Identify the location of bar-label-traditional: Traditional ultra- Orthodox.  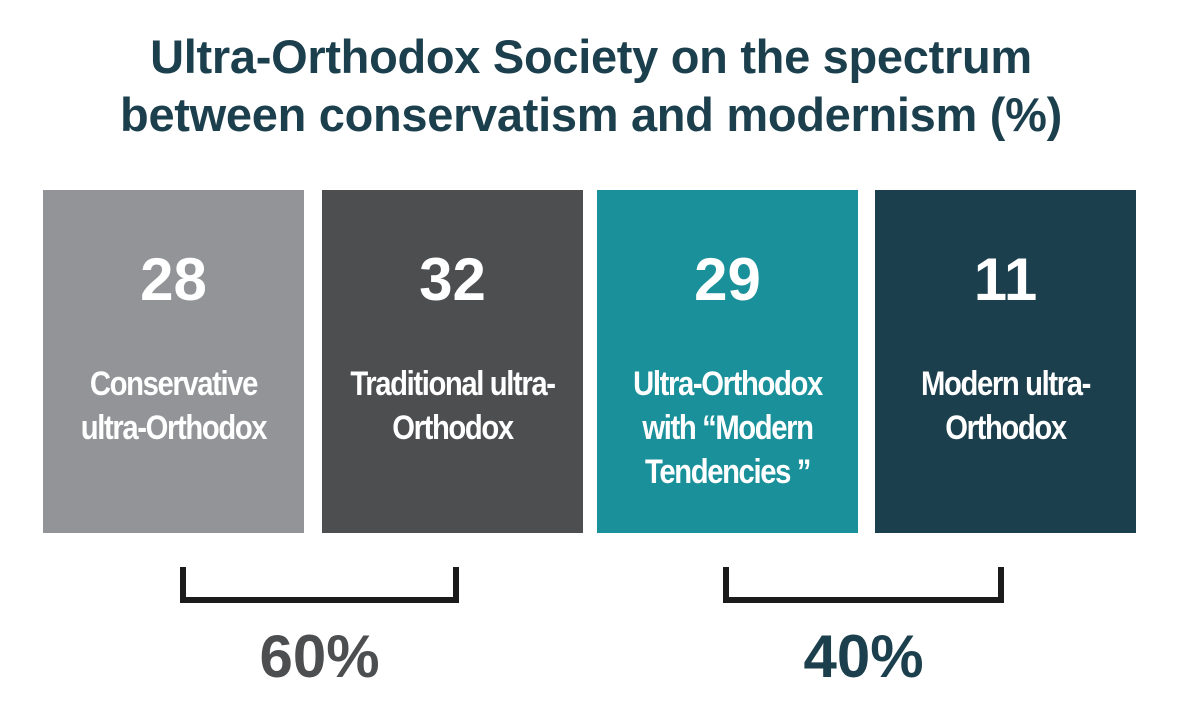
(452, 406).